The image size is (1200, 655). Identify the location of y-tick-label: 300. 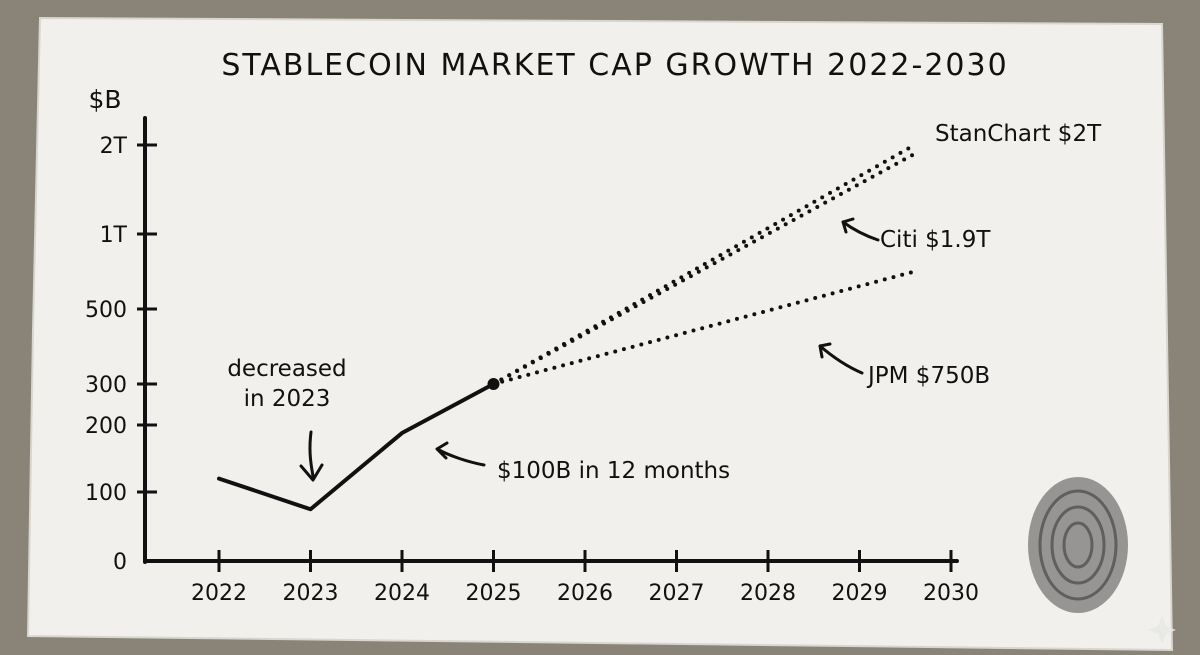
(106, 385).